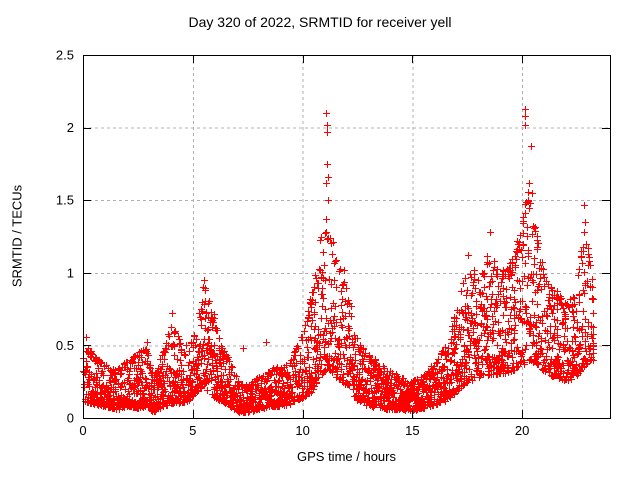 The image size is (640, 480). Describe the element at coordinates (70, 272) in the screenshot. I see `y-tick-label: 1` at that location.